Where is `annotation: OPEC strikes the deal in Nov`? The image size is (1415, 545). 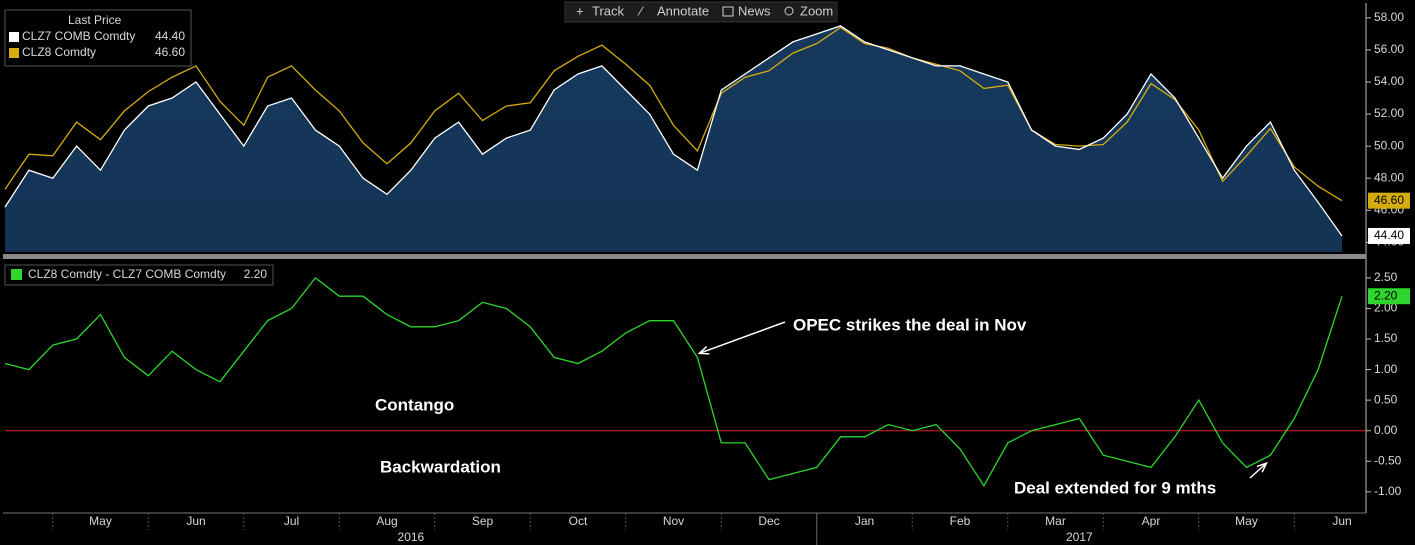
annotation: OPEC strikes the deal in Nov is located at coordinates (910, 324).